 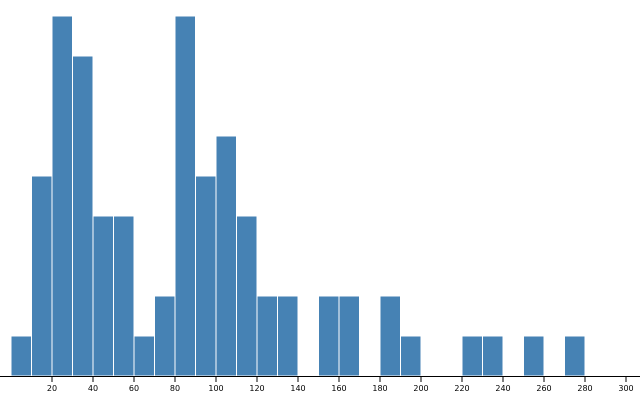 What do you see at coordinates (175, 388) in the screenshot?
I see `x-tick-label: 80` at bounding box center [175, 388].